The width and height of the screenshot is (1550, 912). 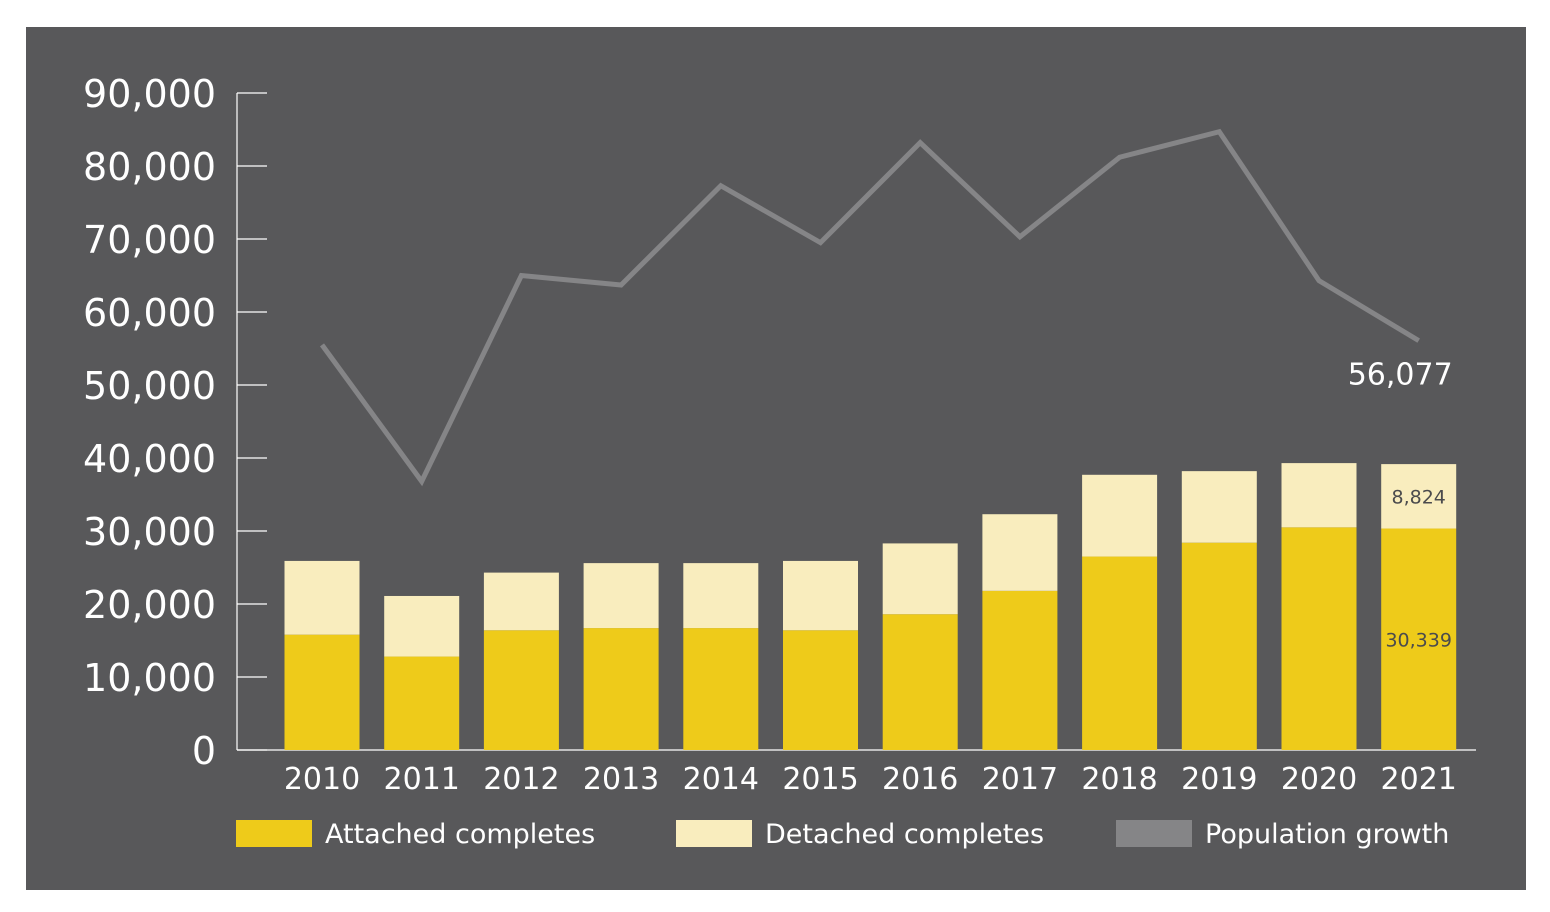 I want to click on bar-attached-2016, so click(x=920, y=682).